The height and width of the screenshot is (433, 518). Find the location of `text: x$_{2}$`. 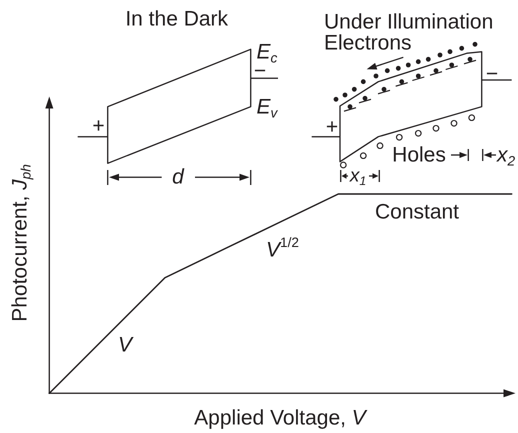

text: x$_{2}$ is located at coordinates (506, 156).